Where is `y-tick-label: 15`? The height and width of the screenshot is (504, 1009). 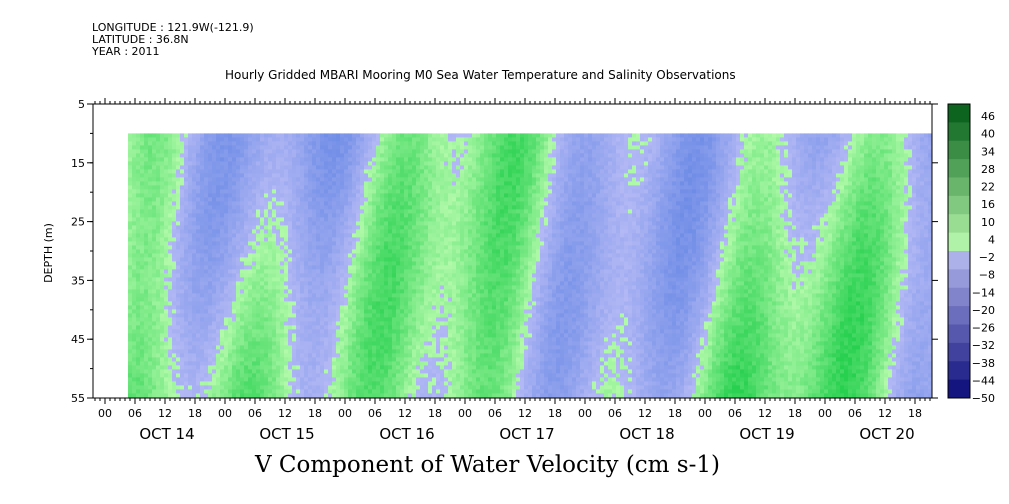
y-tick-label: 15 is located at coordinates (78, 163).